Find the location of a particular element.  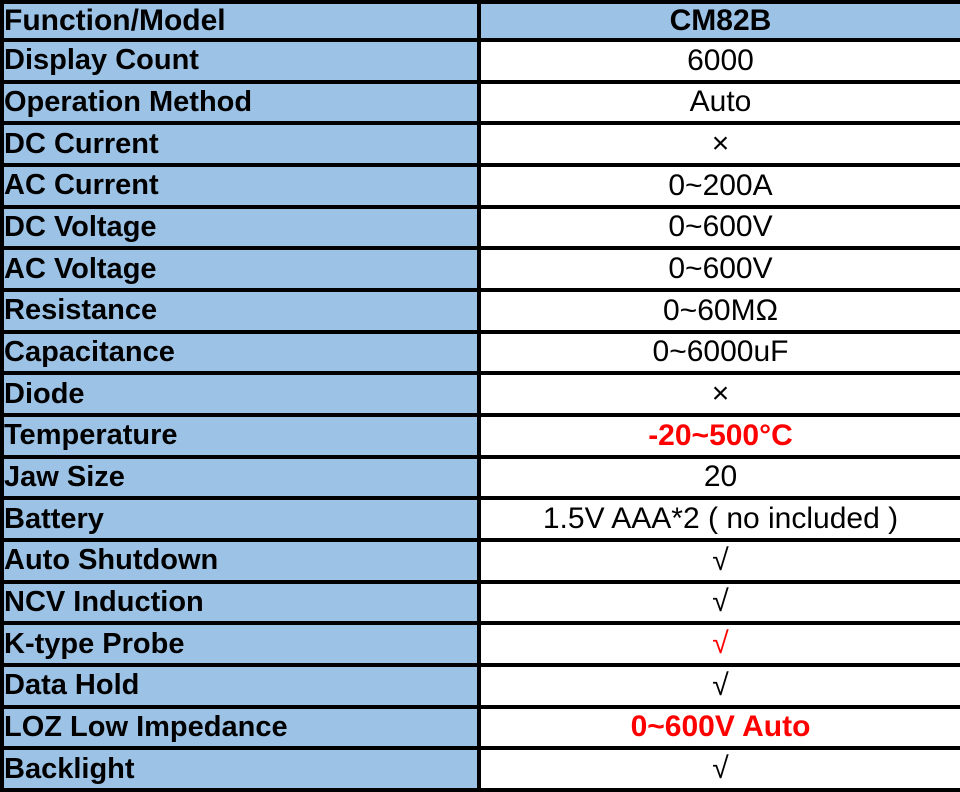

row-label: Diode is located at coordinates (240, 394).